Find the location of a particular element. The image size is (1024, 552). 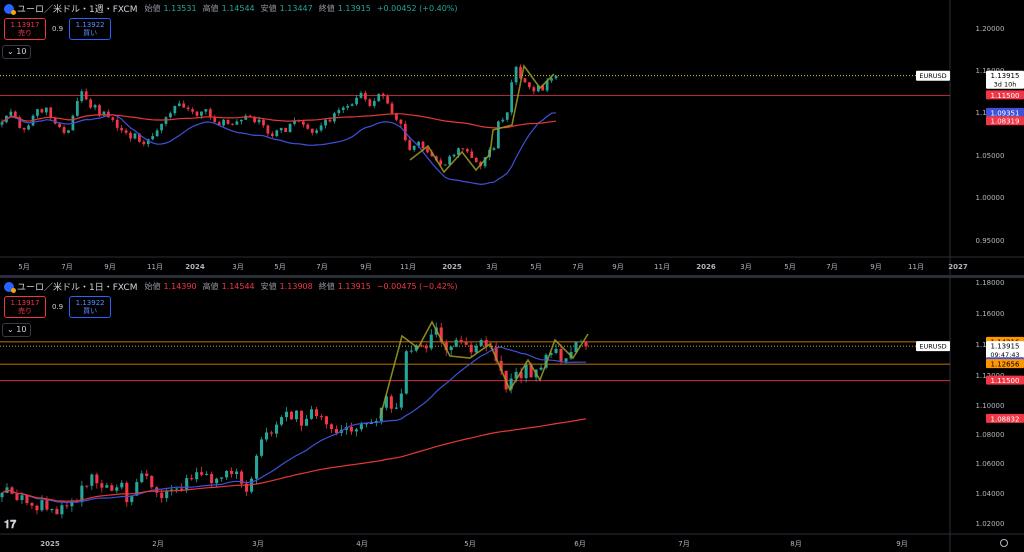

price-label-text: 1.11500 is located at coordinates (1005, 96).